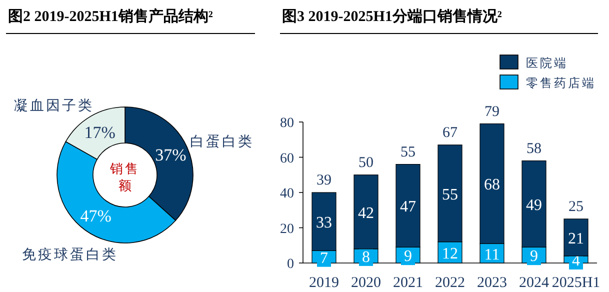 The width and height of the screenshot is (609, 292). I want to click on y-tick-label: 80, so click(287, 123).